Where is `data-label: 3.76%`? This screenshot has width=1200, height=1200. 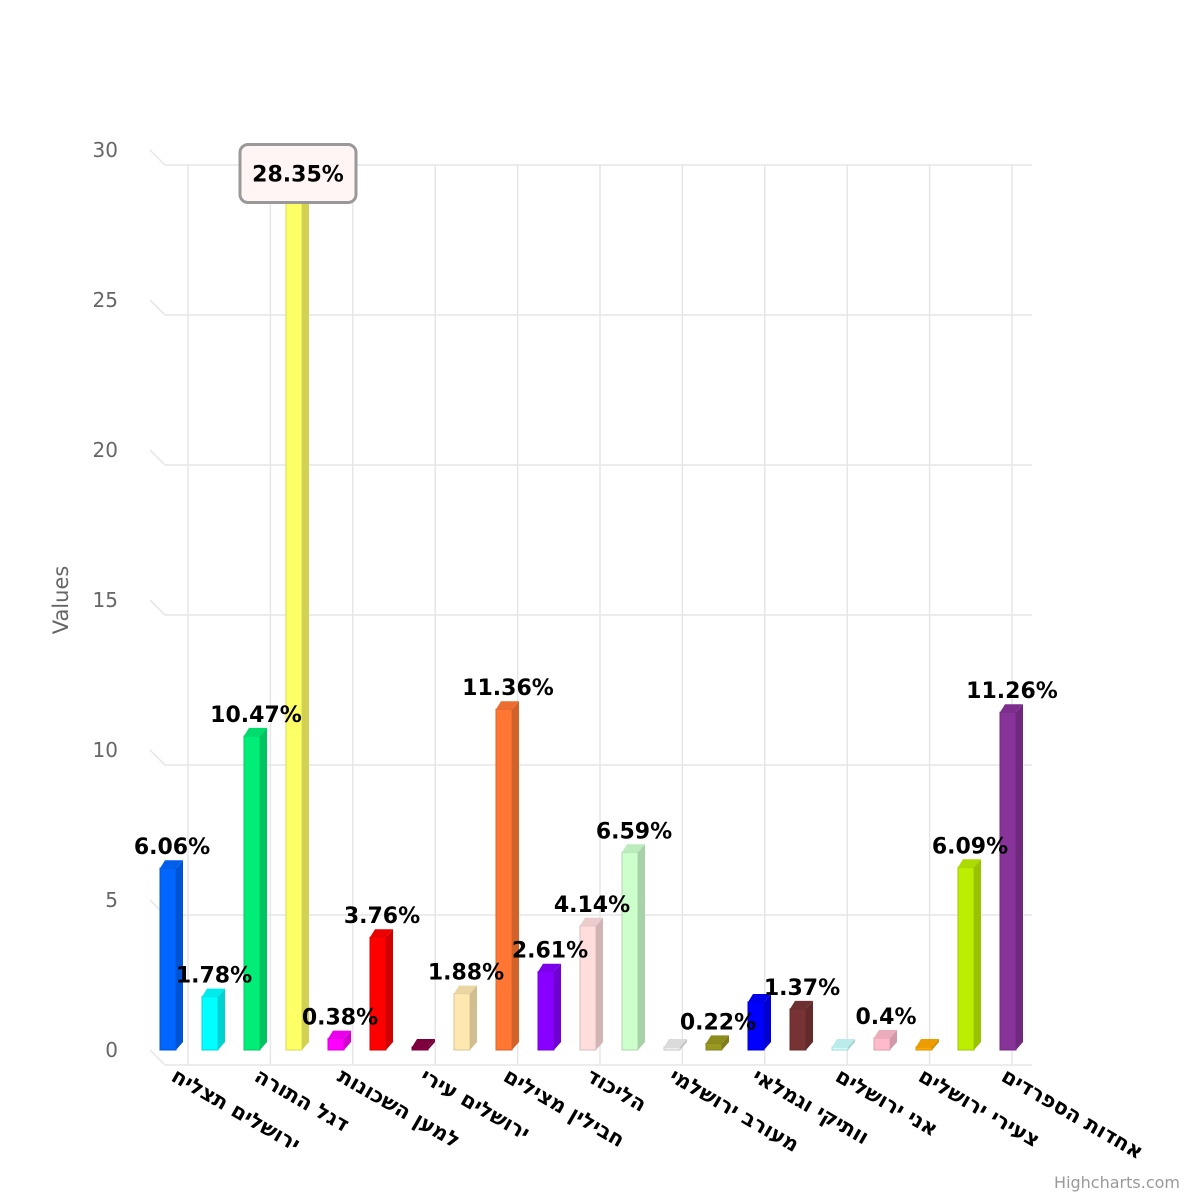 data-label: 3.76% is located at coordinates (382, 916).